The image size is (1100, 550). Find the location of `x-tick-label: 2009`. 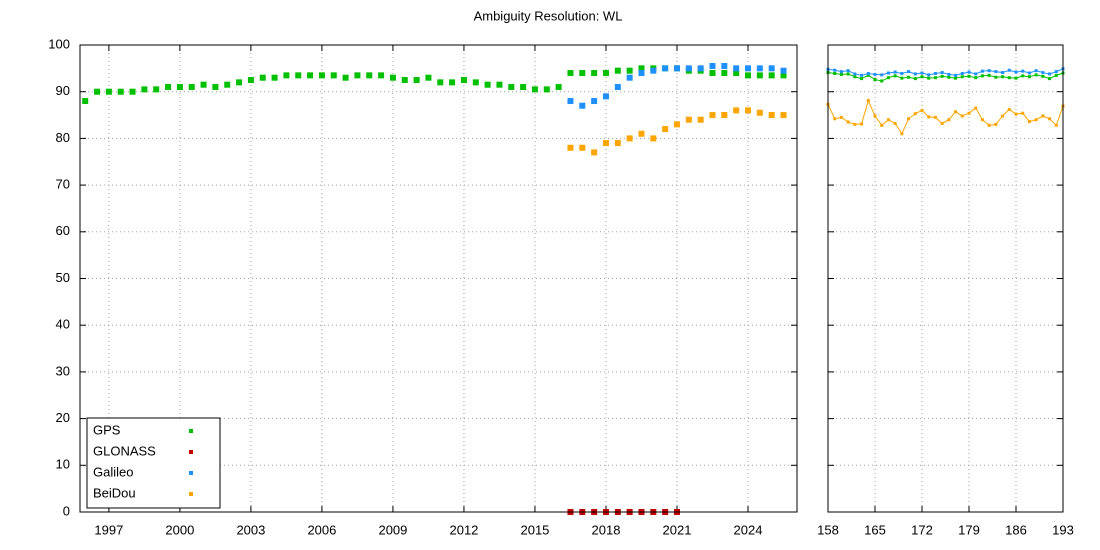

x-tick-label: 2009 is located at coordinates (392, 529).